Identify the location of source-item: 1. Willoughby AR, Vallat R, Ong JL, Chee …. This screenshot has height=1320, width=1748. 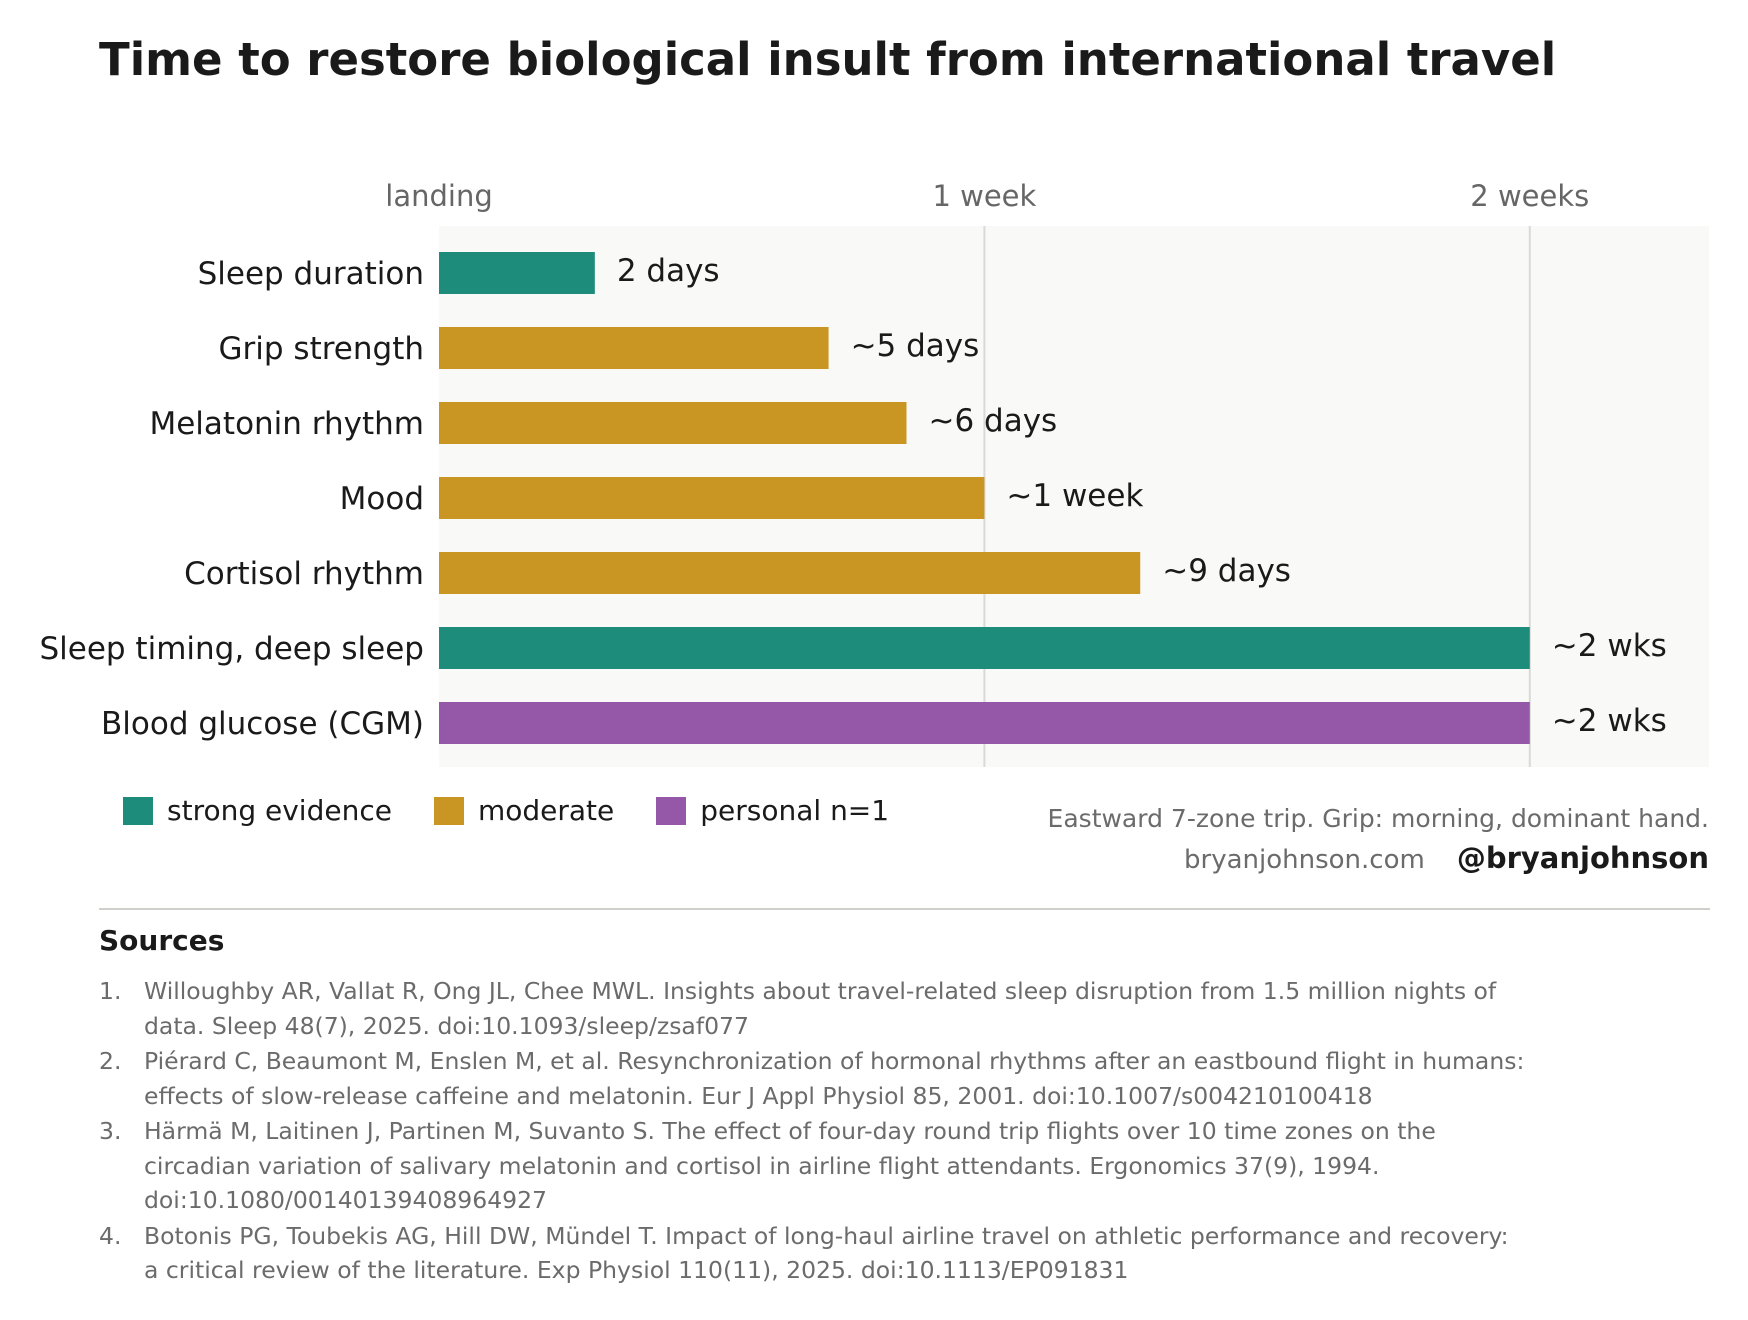
(814, 1008).